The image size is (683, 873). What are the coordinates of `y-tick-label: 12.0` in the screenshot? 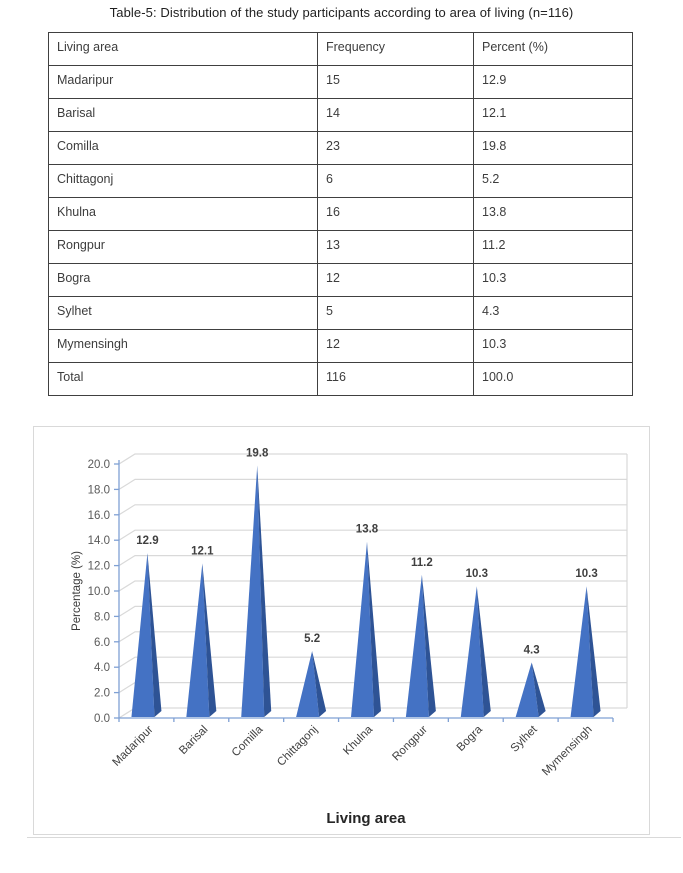 It's located at (99, 567).